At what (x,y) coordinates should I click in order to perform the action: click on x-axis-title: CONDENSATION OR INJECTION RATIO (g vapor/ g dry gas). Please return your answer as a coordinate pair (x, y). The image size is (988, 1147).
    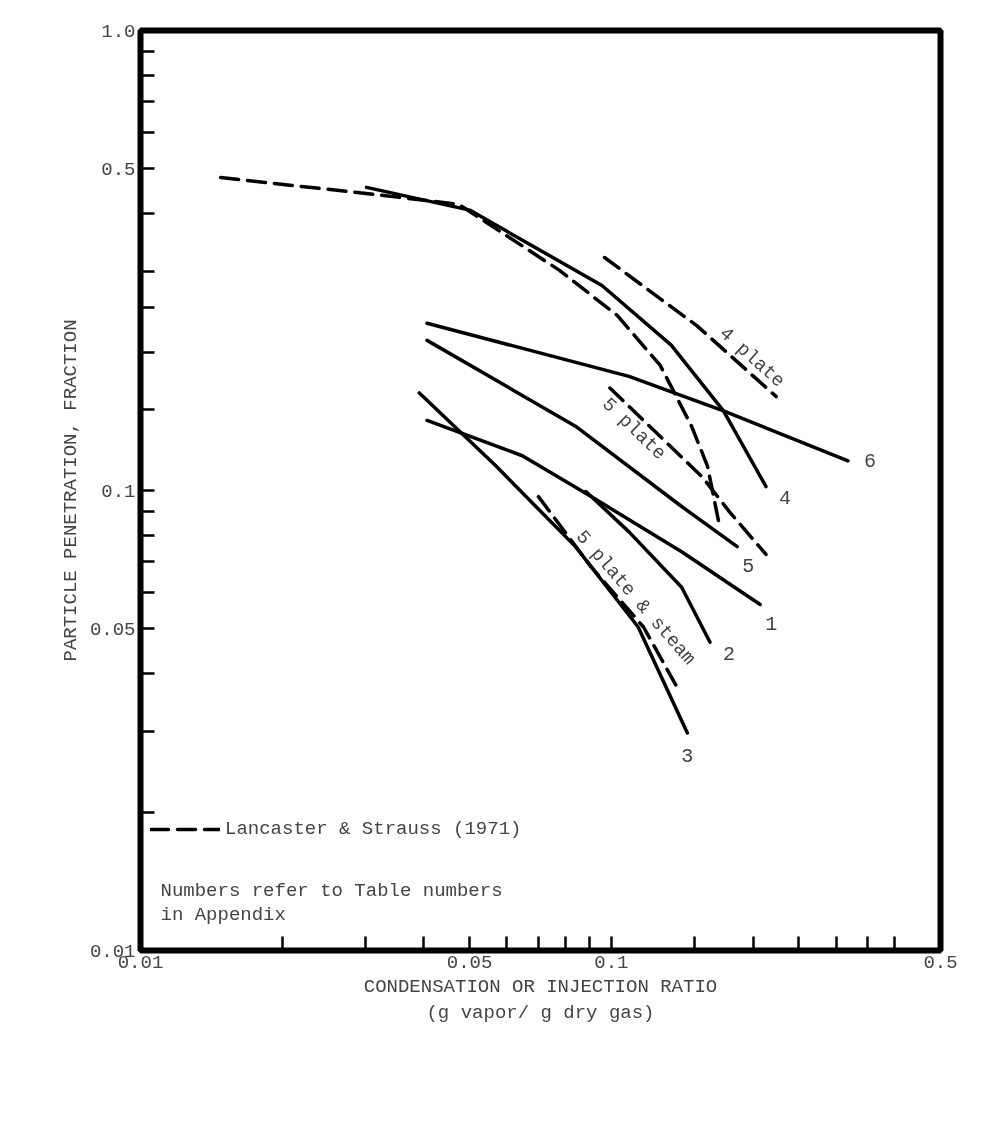
    Looking at the image, I should click on (540, 999).